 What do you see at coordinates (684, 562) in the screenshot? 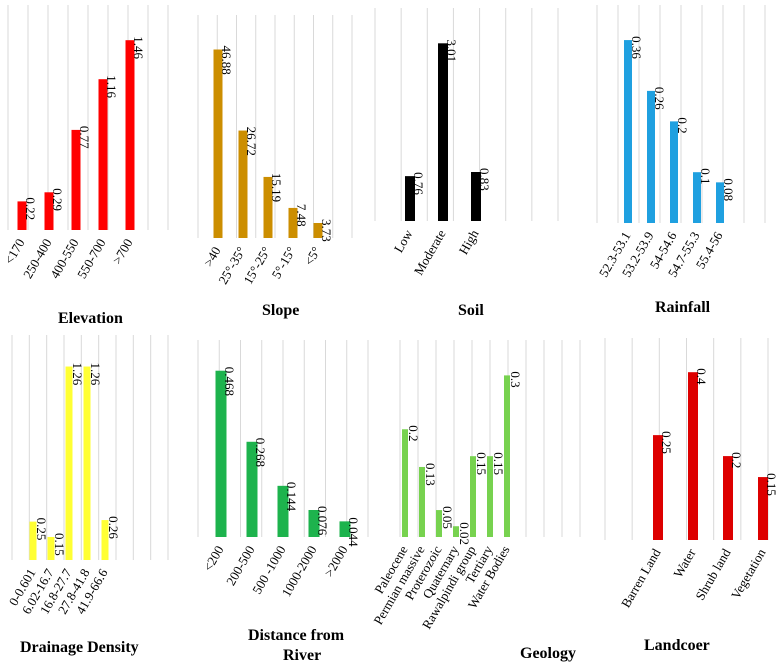
I see `tick-label: Water` at bounding box center [684, 562].